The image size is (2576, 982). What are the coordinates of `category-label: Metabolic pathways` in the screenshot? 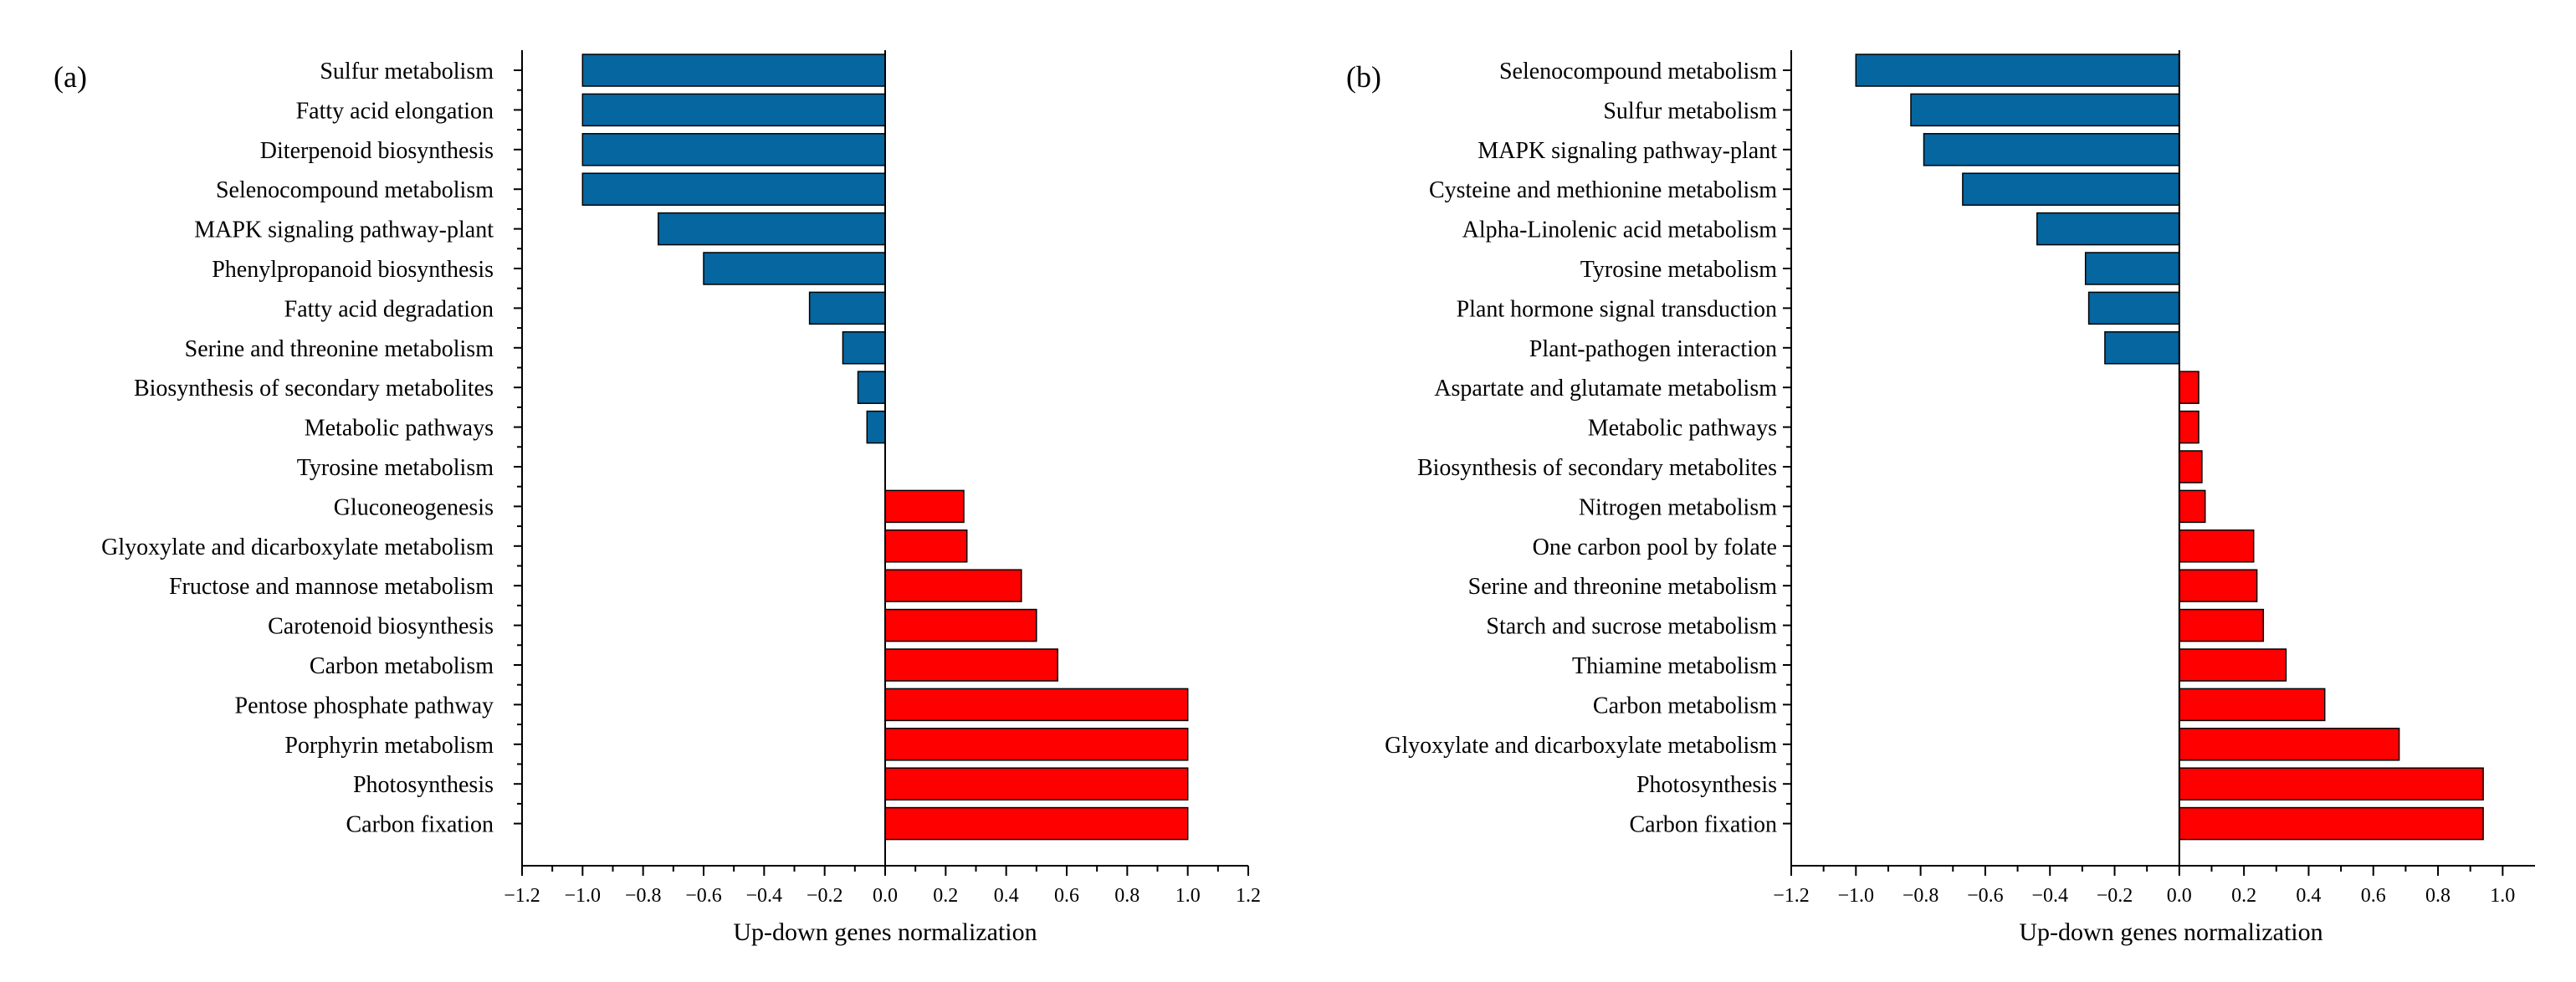 It's located at (1683, 429).